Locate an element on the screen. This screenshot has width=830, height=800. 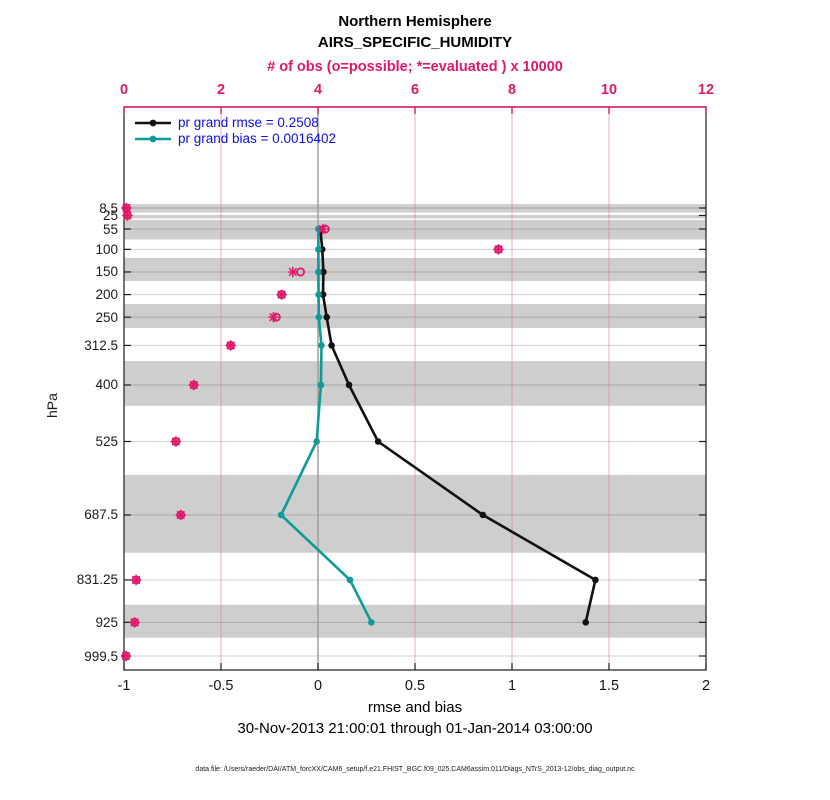
left-tick-label: 999.5 is located at coordinates (101, 656).